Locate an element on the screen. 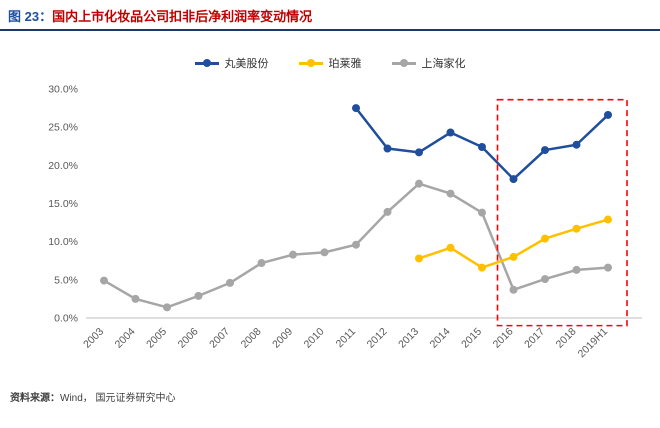 The height and width of the screenshot is (428, 660). figure-number: 图 23： is located at coordinates (30, 16).